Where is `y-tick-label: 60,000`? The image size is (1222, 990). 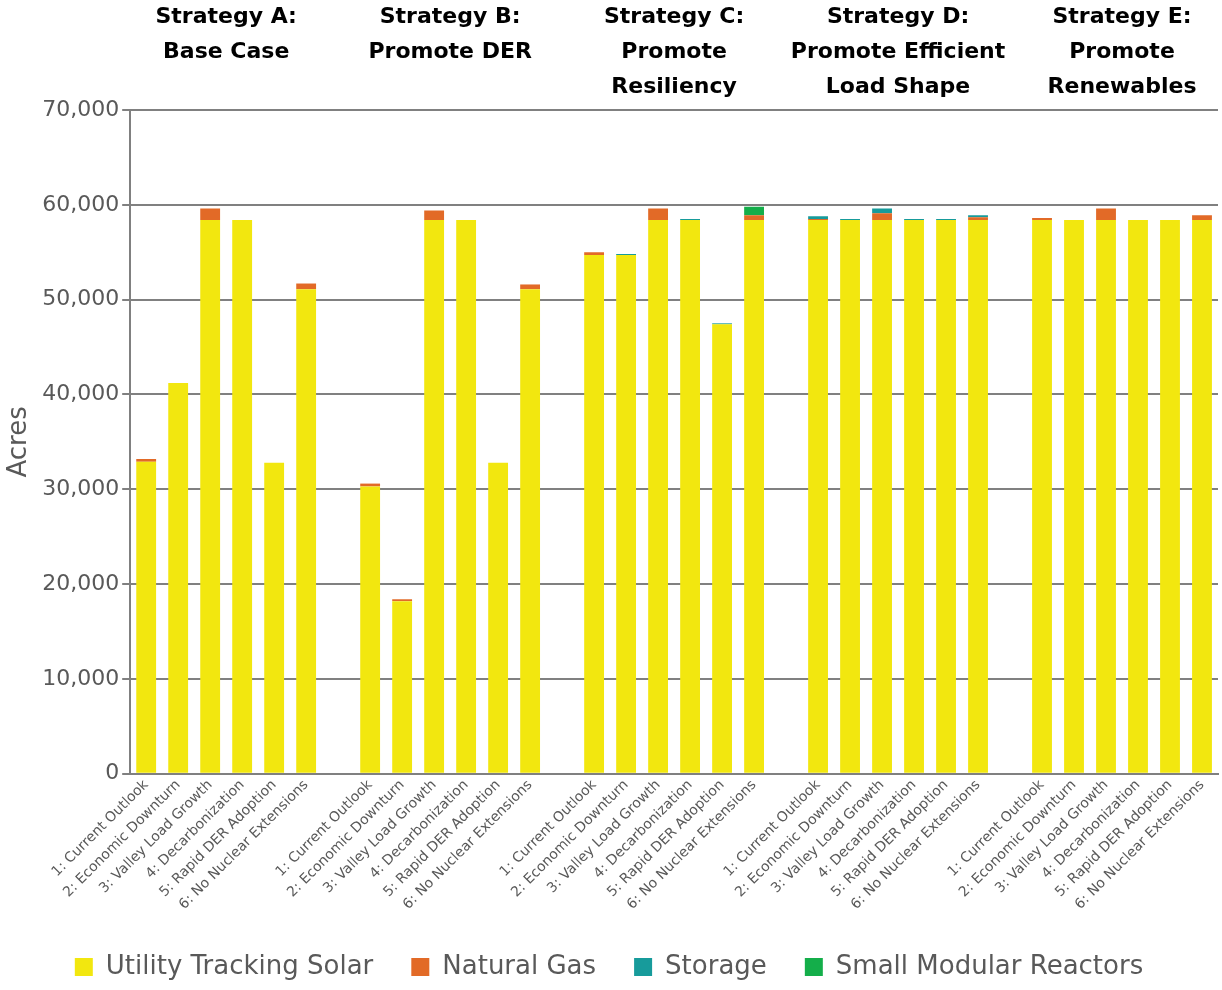 y-tick-label: 60,000 is located at coordinates (81, 203).